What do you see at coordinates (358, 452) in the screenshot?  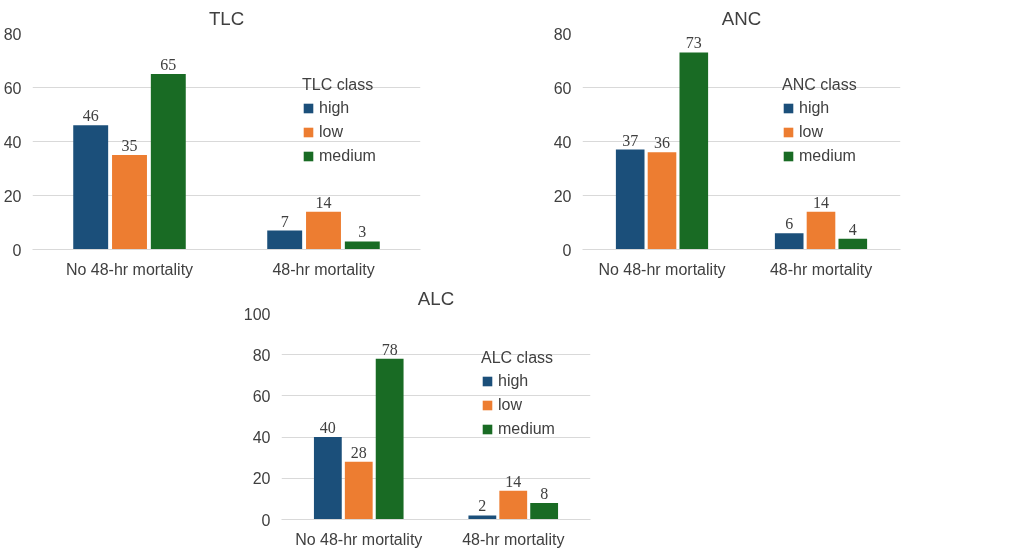 I see `data-label: 28` at bounding box center [358, 452].